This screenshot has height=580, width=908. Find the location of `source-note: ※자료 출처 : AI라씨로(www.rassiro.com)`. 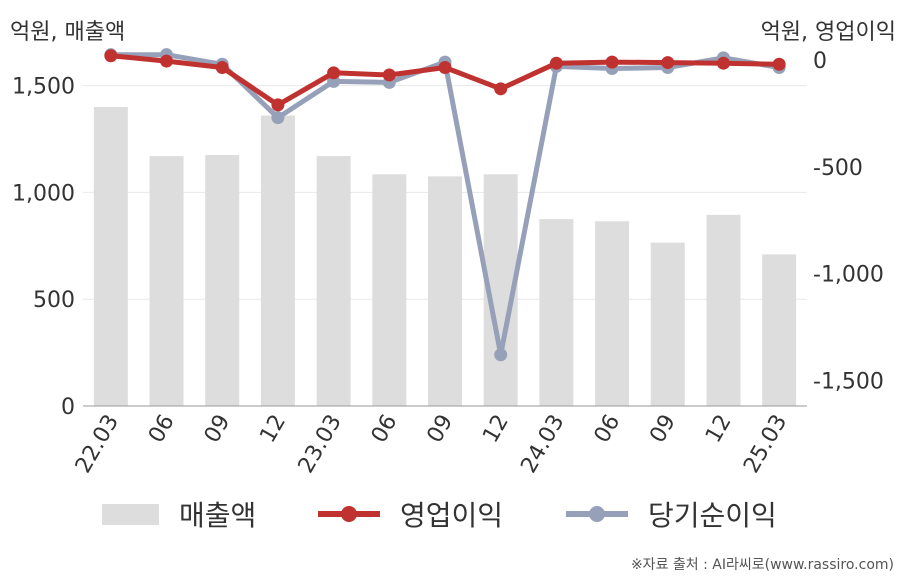

source-note: ※자료 출처 : AI라씨로(www.rassiro.com) is located at coordinates (762, 565).